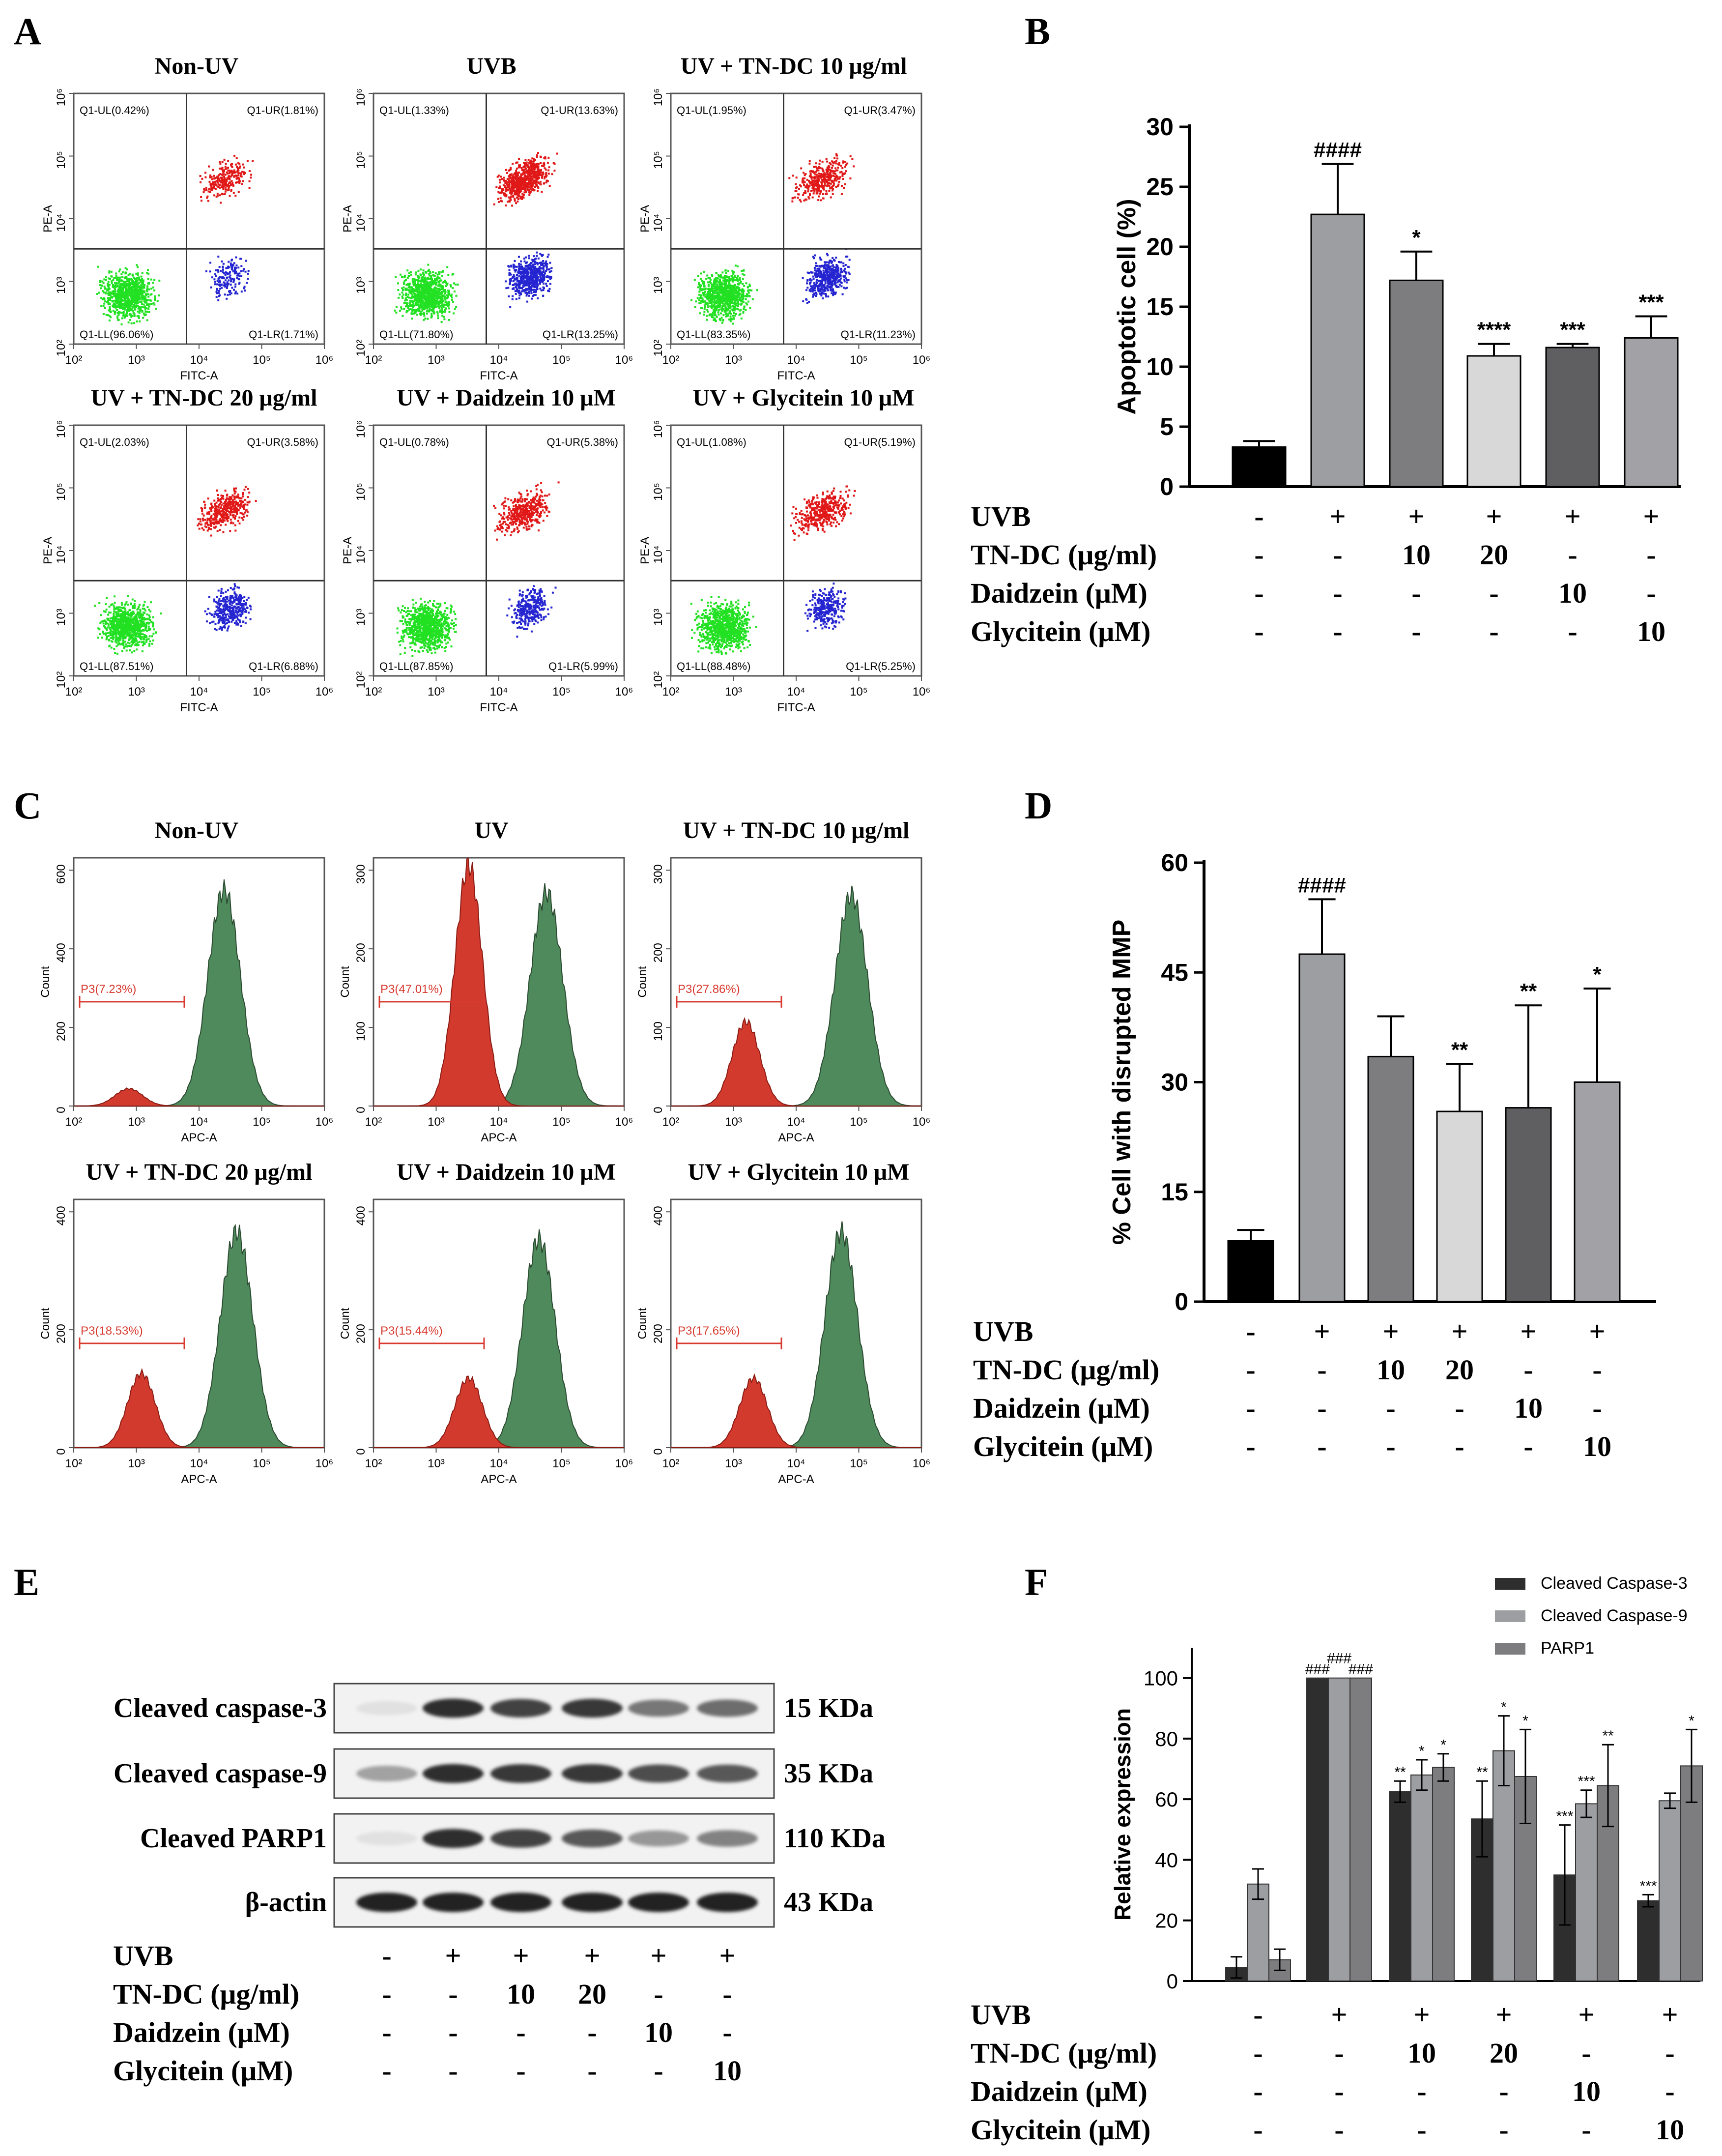  I want to click on plot-title: UVB, so click(491, 66).